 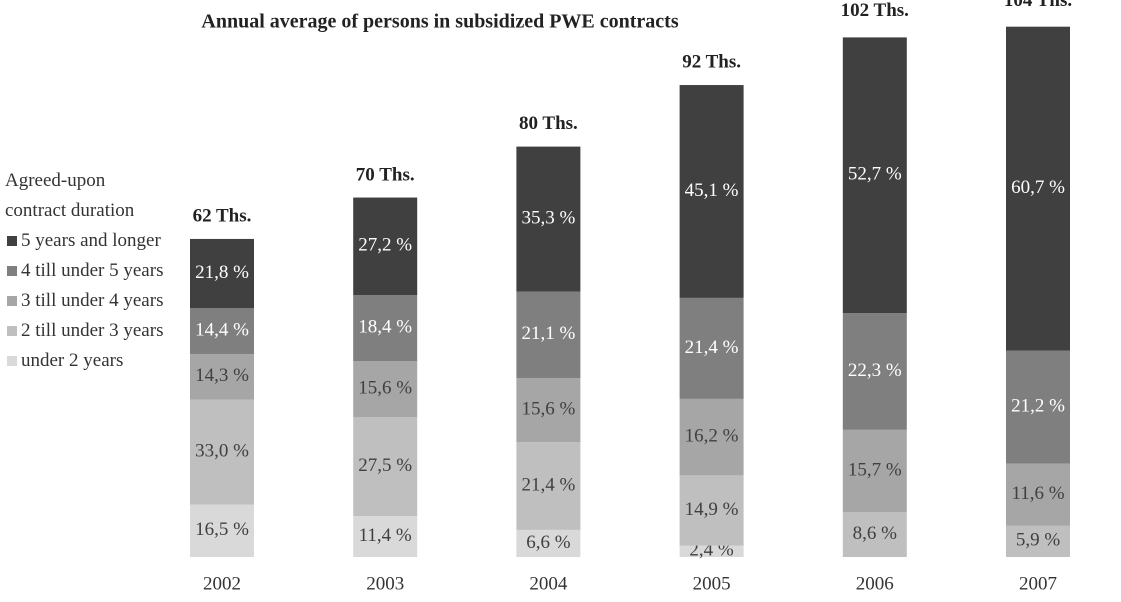 I want to click on legend-item: 3 till under 4 years, so click(x=85, y=301).